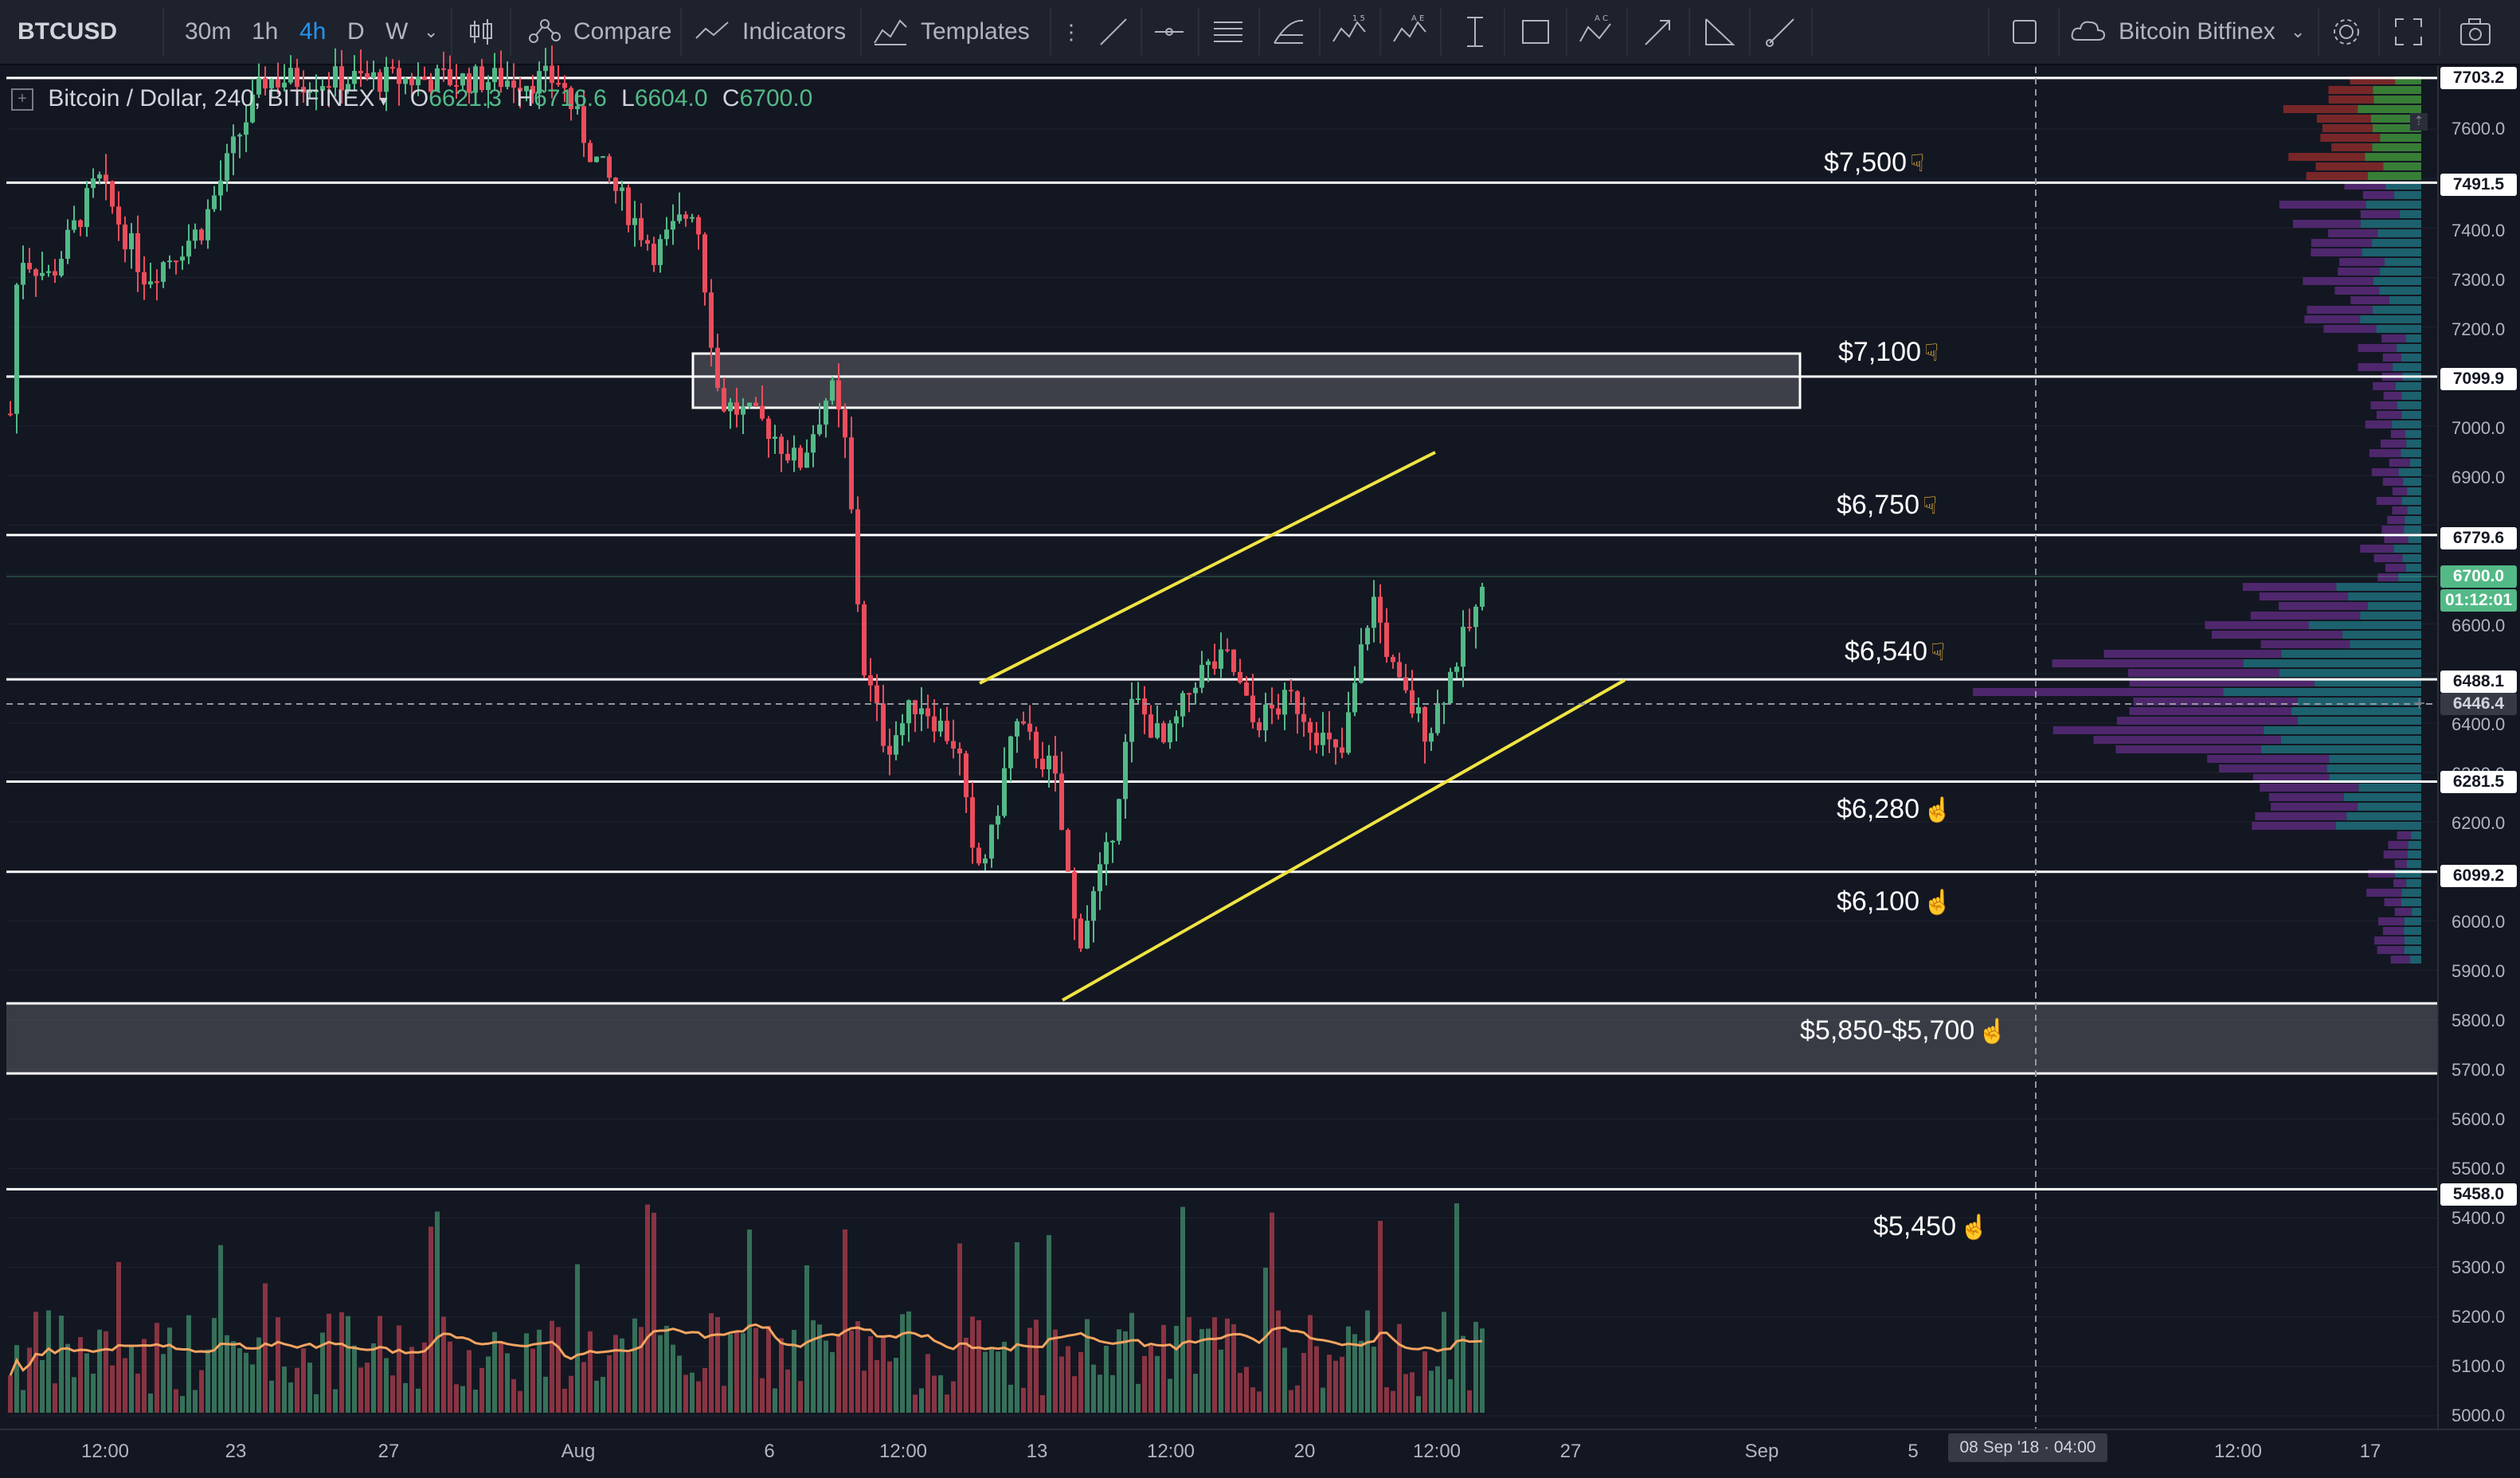 This screenshot has height=1478, width=2520. What do you see at coordinates (1409, 32) in the screenshot?
I see `elliott-icon: A E` at bounding box center [1409, 32].